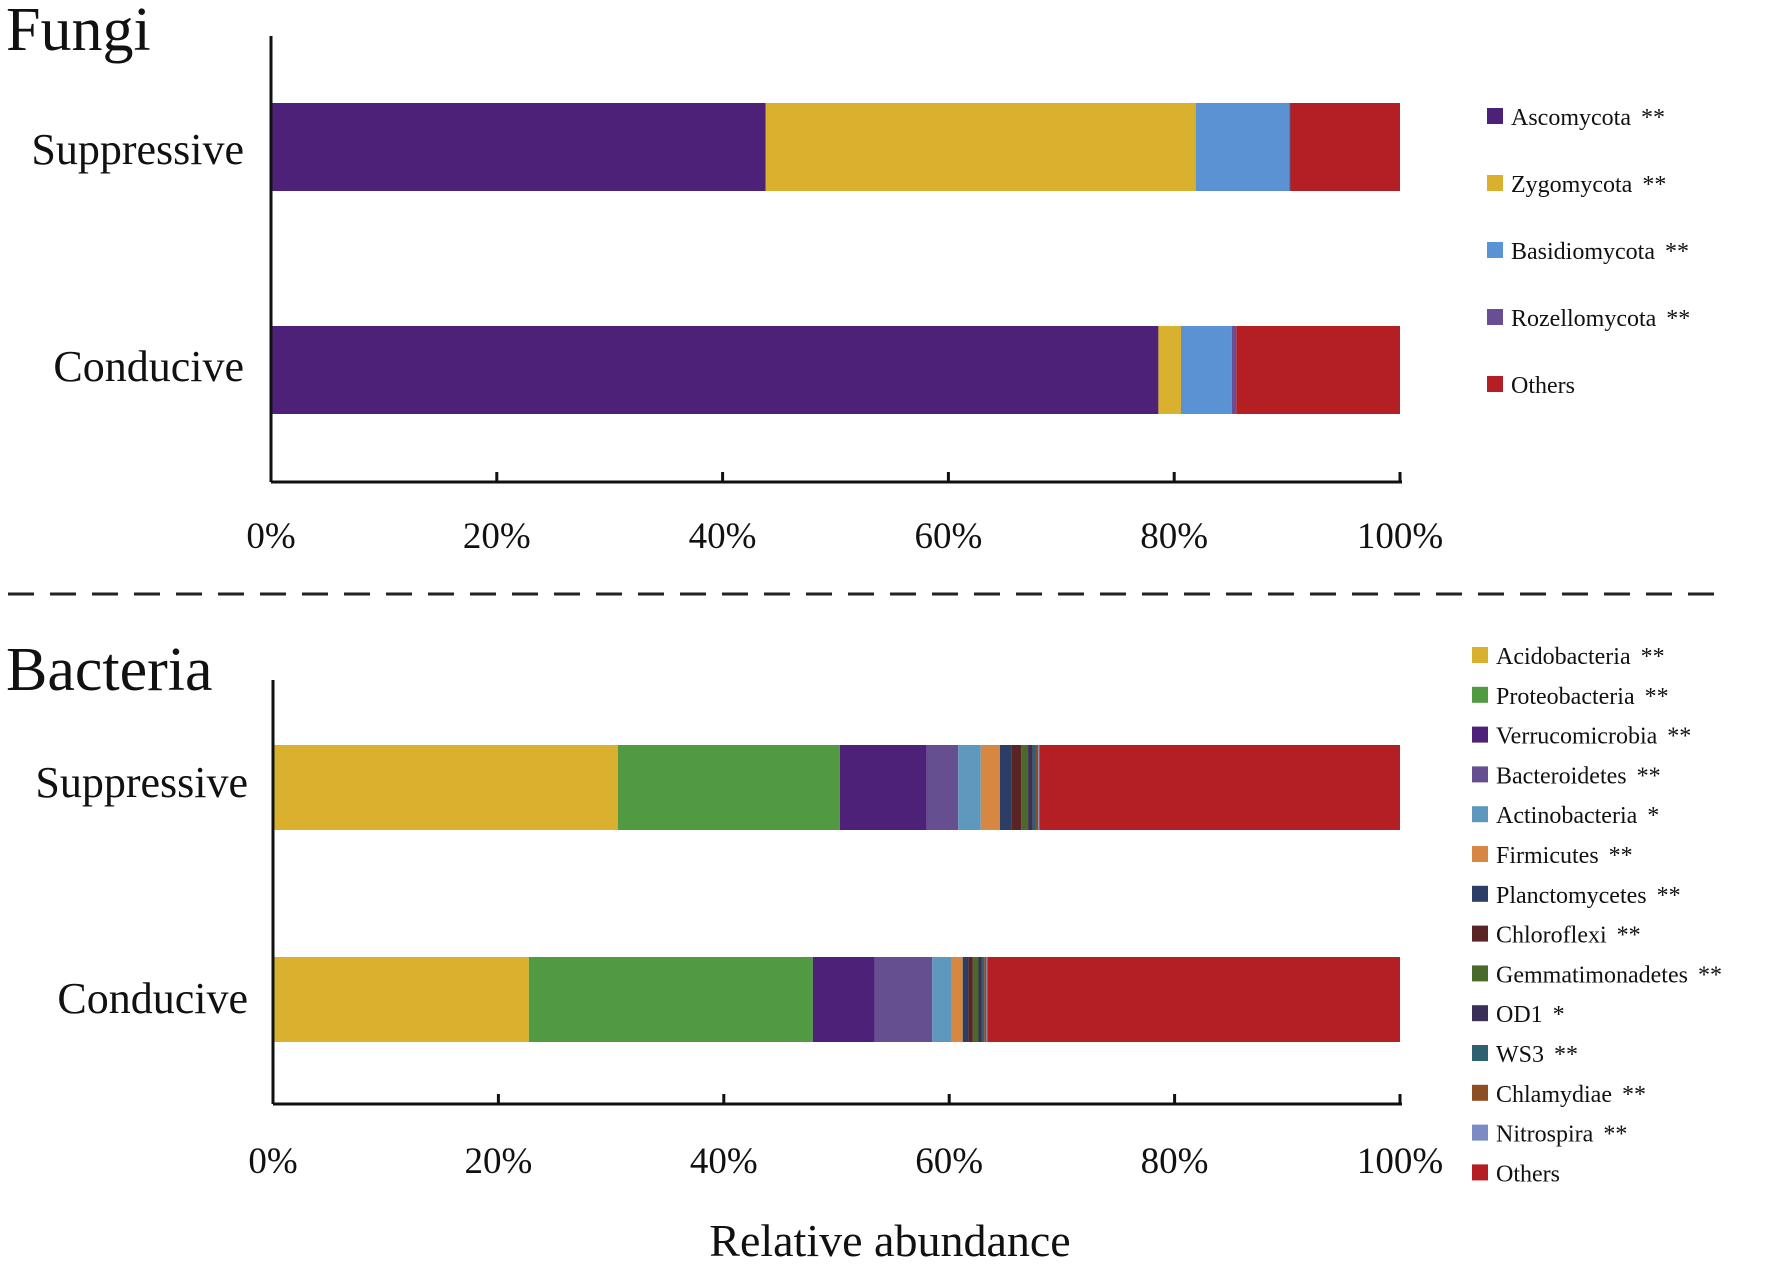 The height and width of the screenshot is (1271, 1772). Describe the element at coordinates (1600, 252) in the screenshot. I see `legend-label: Basidiomycota **` at that location.